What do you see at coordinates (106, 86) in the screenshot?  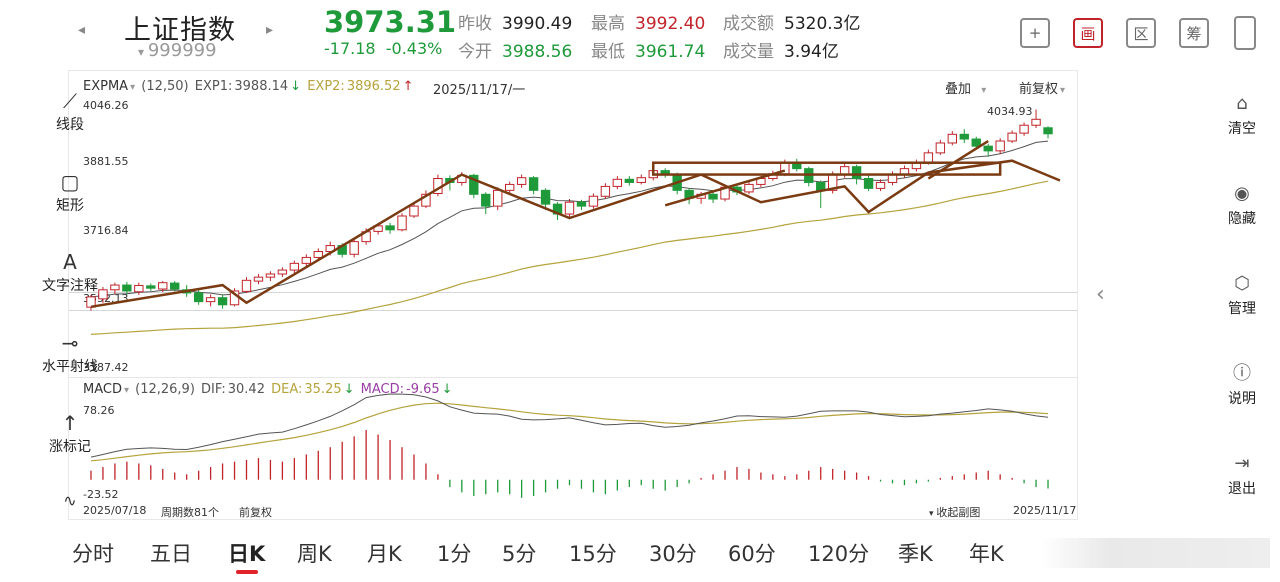 I see `expma-name: EXPMA` at bounding box center [106, 86].